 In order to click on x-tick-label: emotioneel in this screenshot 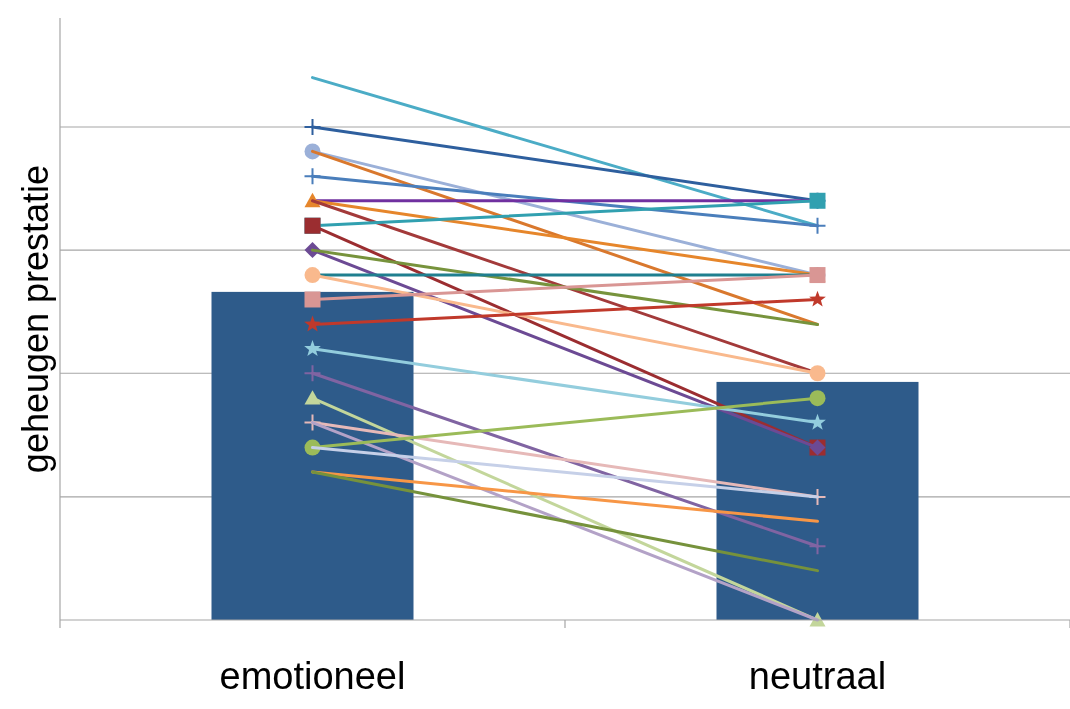, I will do `click(312, 676)`.